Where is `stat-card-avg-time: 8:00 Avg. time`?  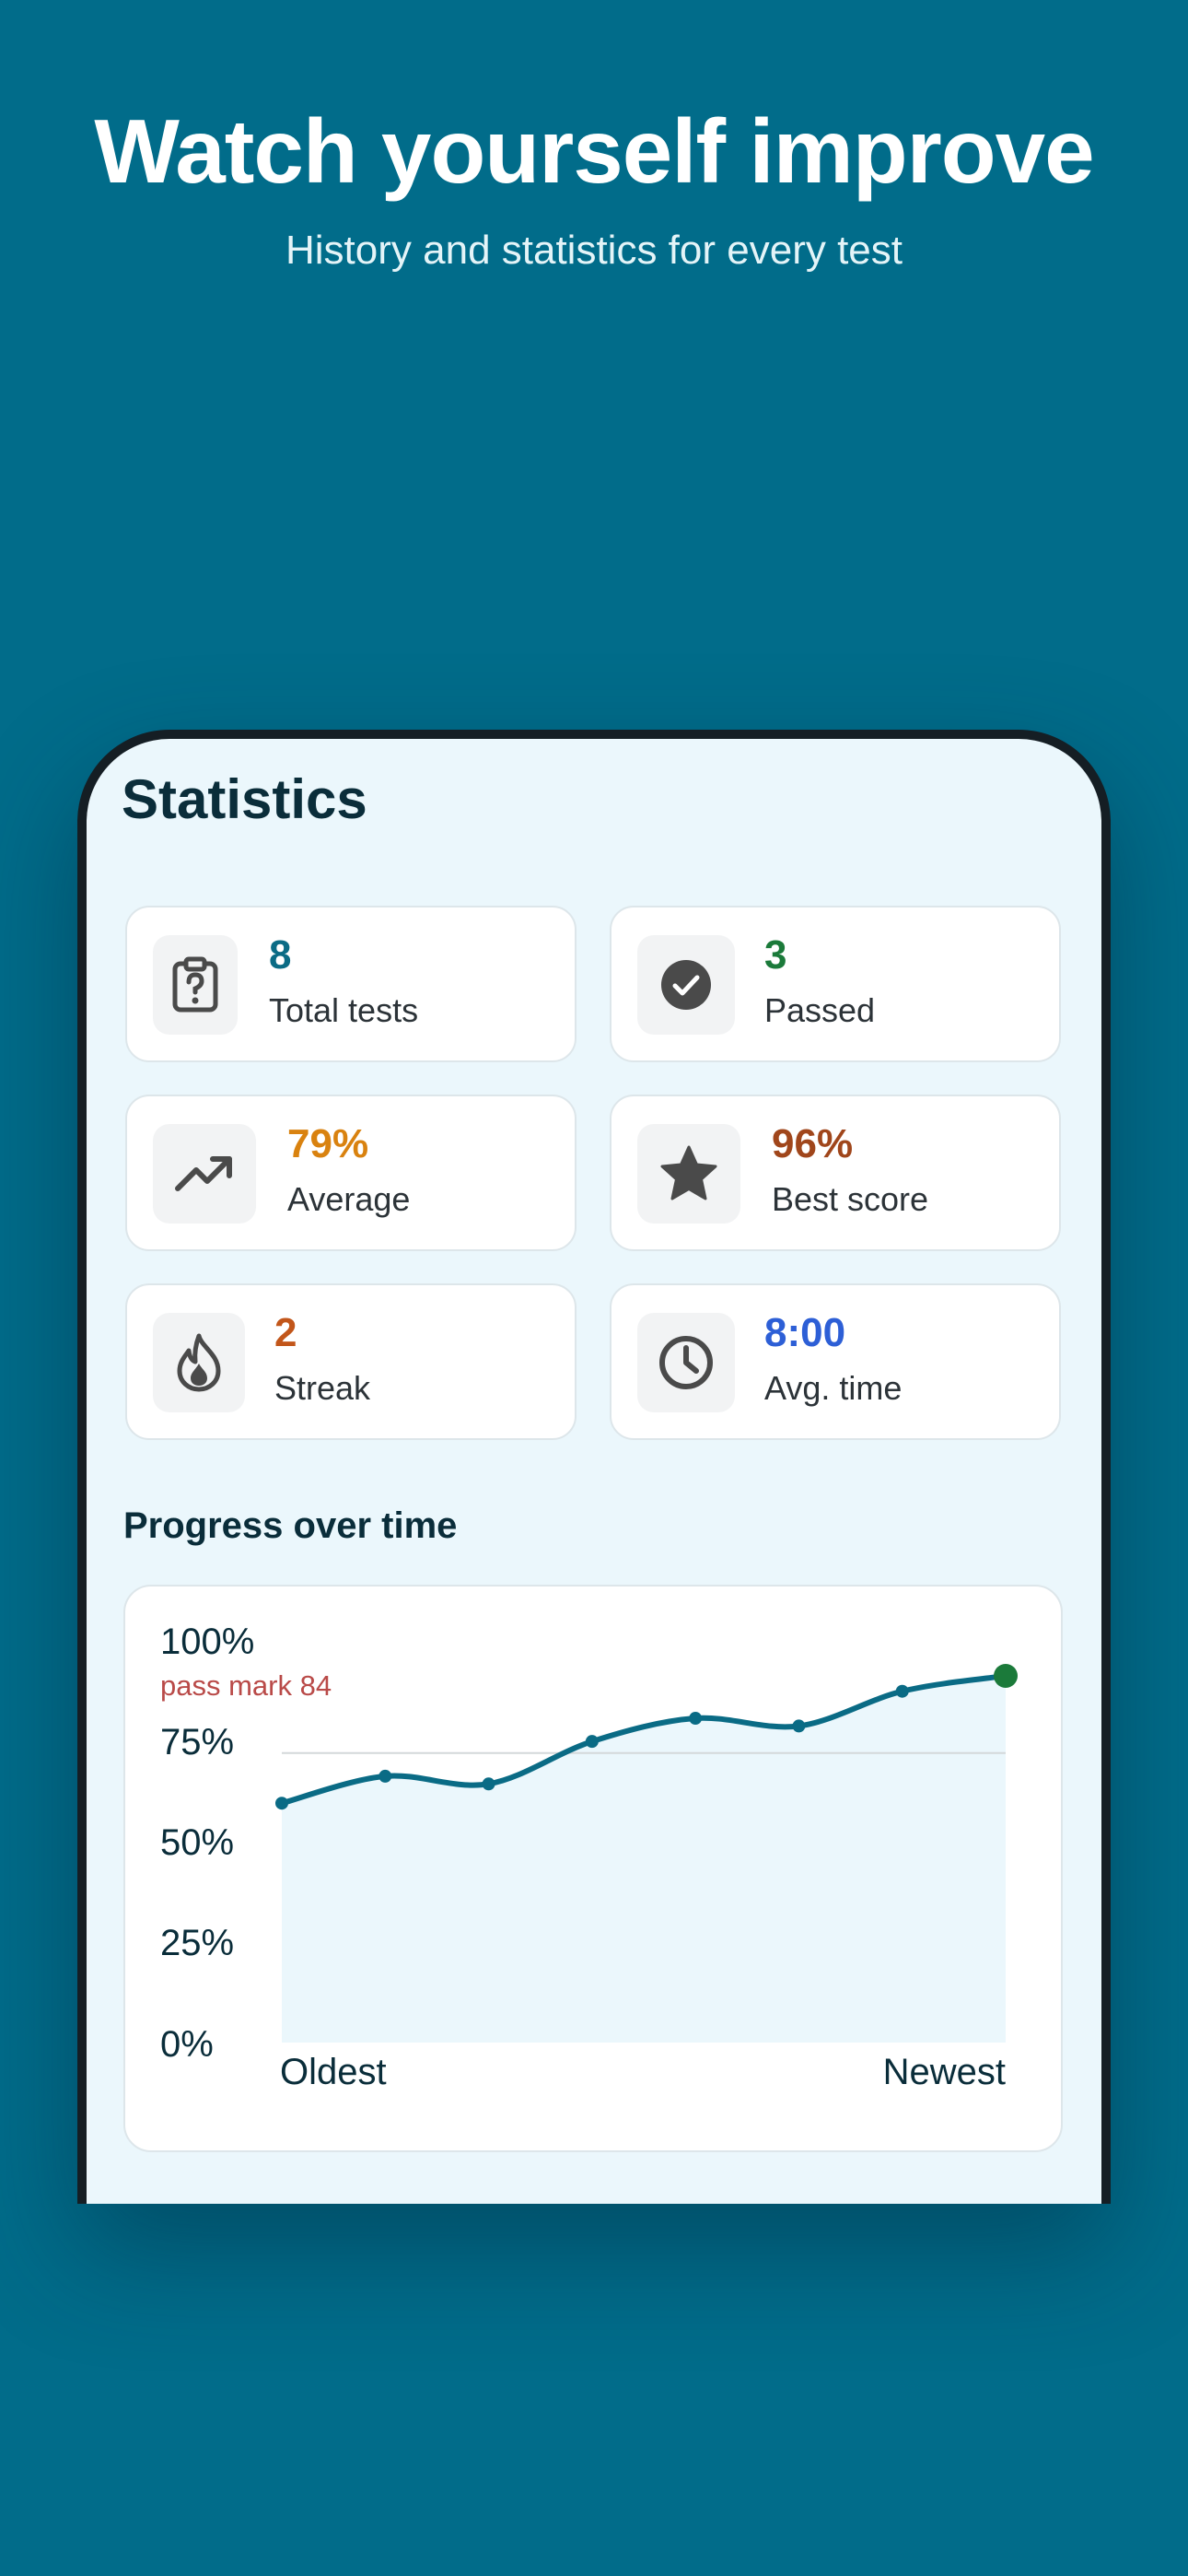 stat-card-avg-time: 8:00 Avg. time is located at coordinates (835, 1361).